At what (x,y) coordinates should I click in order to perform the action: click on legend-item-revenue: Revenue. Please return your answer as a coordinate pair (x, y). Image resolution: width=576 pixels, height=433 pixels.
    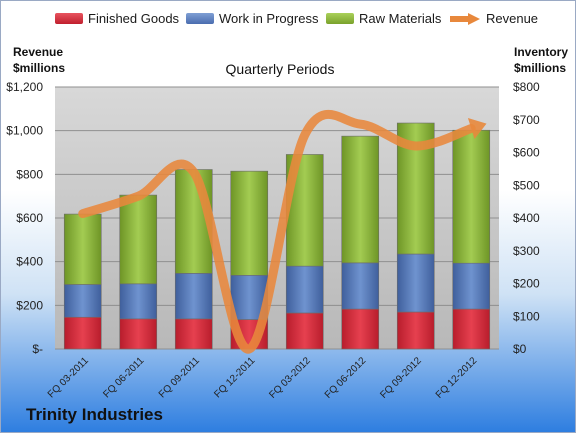
    Looking at the image, I should click on (493, 18).